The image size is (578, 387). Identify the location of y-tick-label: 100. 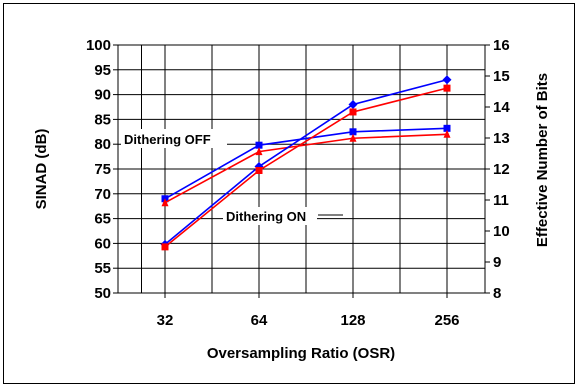
(98, 45).